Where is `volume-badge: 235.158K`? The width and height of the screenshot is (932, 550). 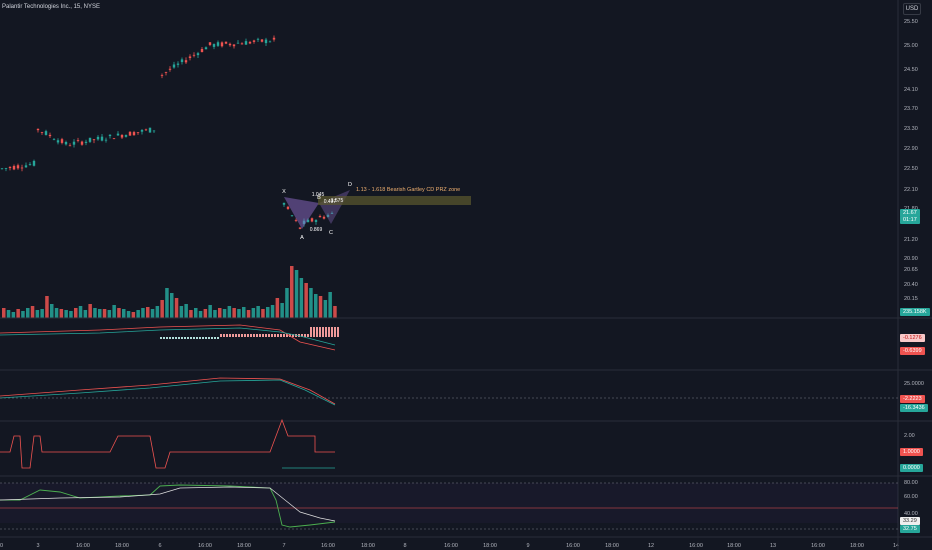
volume-badge: 235.158K is located at coordinates (915, 312).